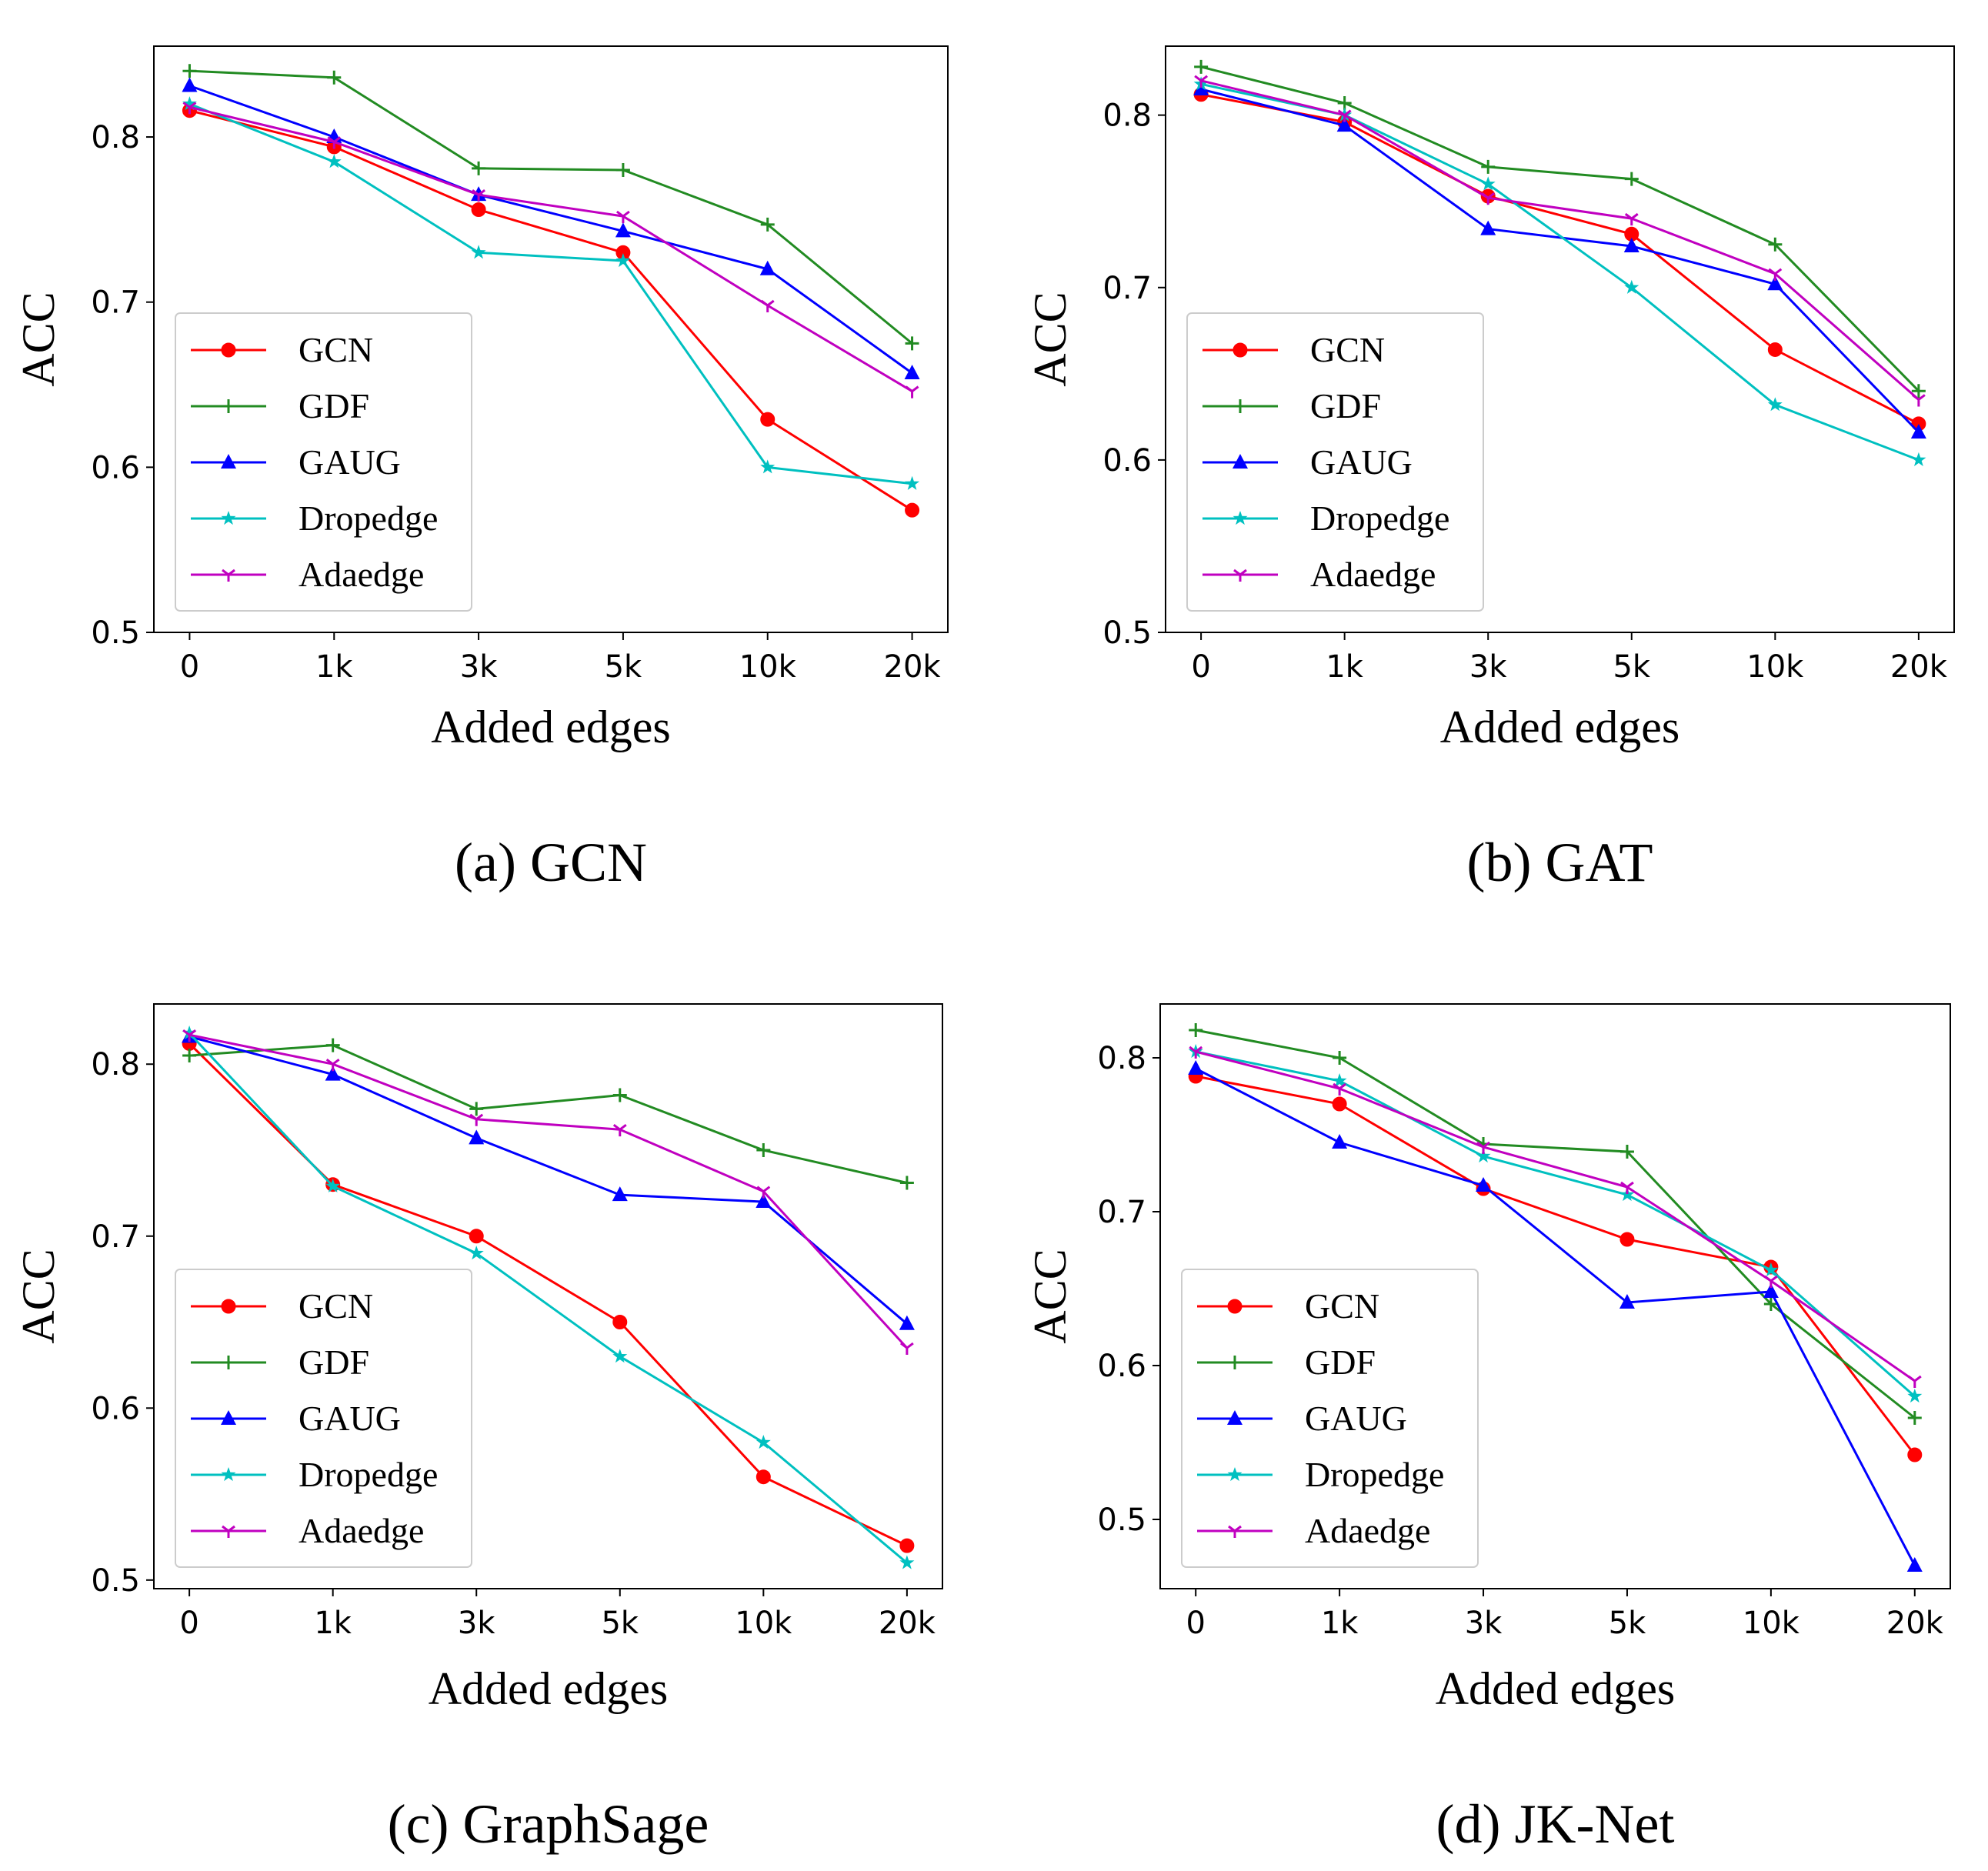 This screenshot has height=1871, width=1988. I want to click on subfigure-caption: (c) GraphSage, so click(548, 1824).